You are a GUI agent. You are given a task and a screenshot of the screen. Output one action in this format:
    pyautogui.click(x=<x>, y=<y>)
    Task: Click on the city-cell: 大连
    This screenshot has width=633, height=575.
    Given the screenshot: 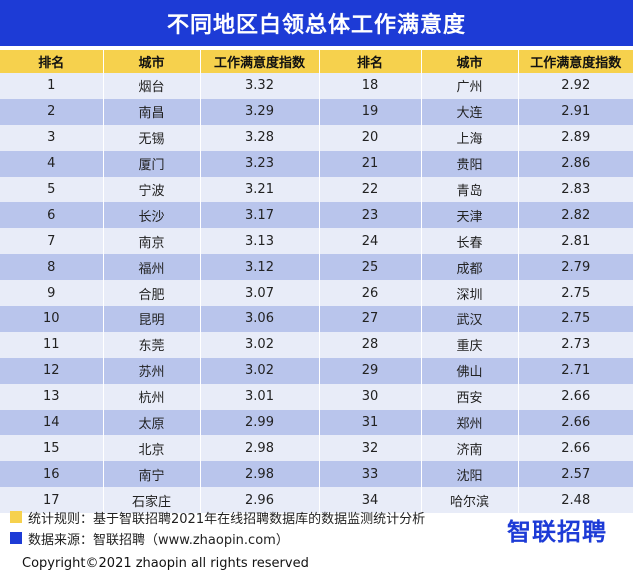 What is the action you would take?
    pyautogui.click(x=470, y=111)
    